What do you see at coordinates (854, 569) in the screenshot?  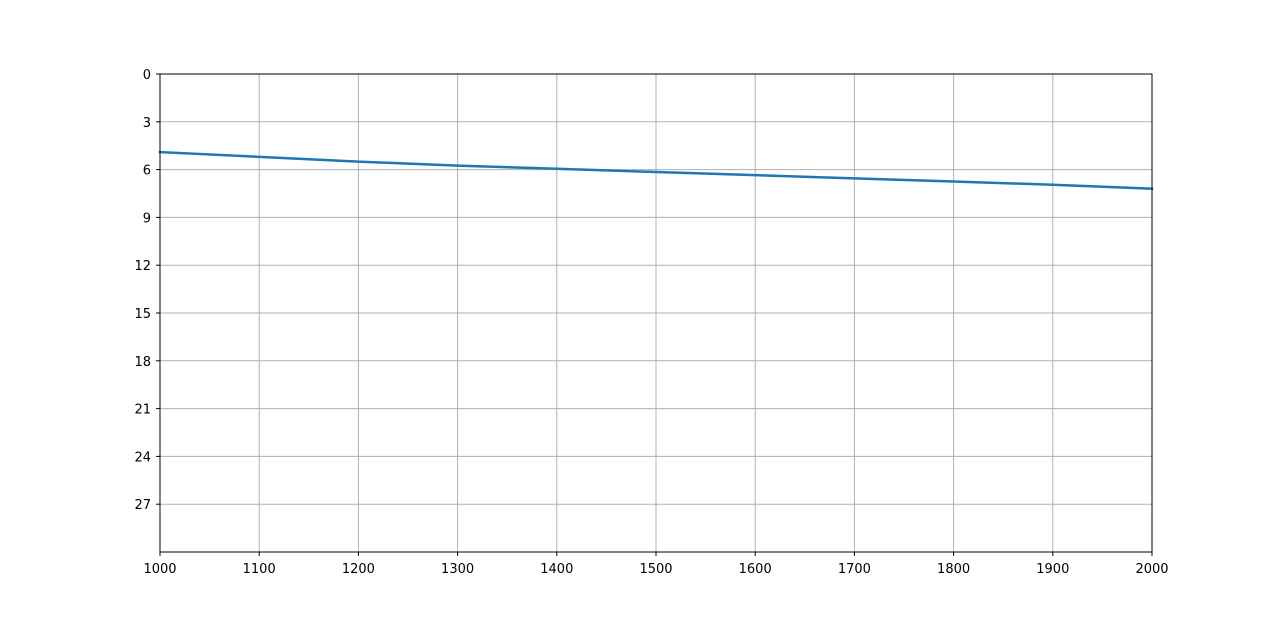 I see `x-tick-label: 1700` at bounding box center [854, 569].